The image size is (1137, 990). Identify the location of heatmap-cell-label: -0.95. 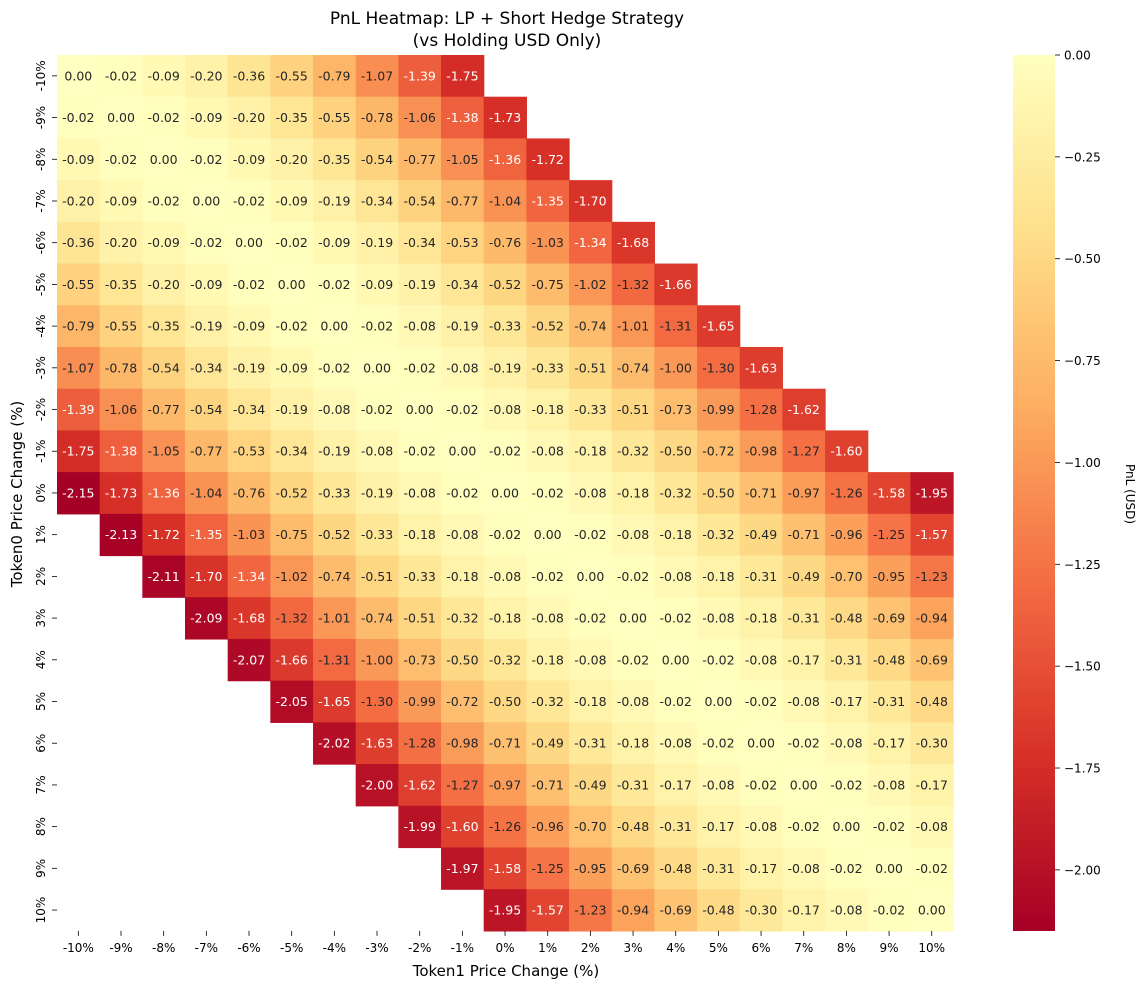
(590, 868).